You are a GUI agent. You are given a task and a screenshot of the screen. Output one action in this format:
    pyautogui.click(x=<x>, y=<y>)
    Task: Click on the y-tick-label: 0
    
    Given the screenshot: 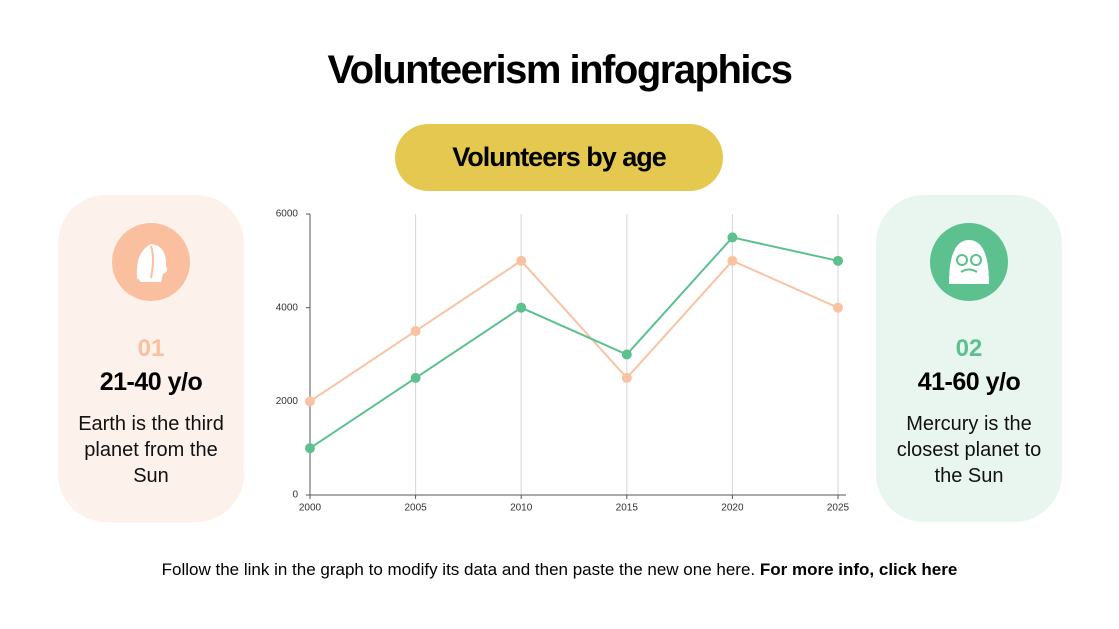 What is the action you would take?
    pyautogui.click(x=295, y=495)
    